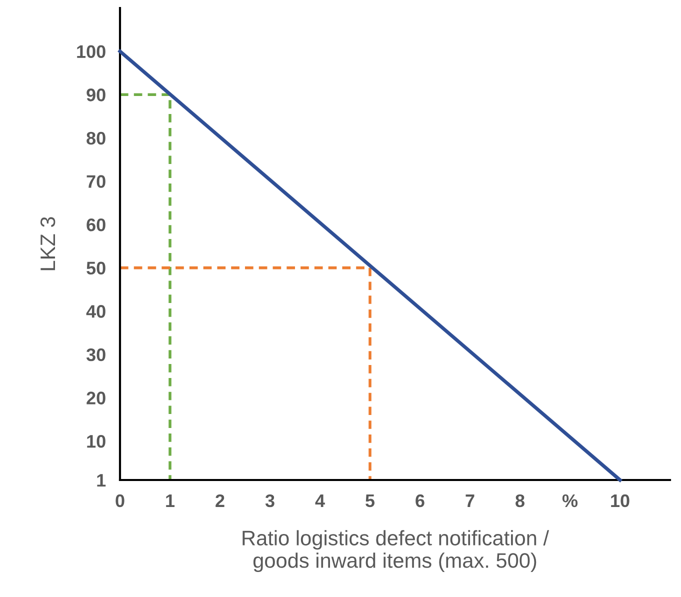 This screenshot has height=597, width=681. What do you see at coordinates (96, 181) in the screenshot?
I see `y-tick-label: 70` at bounding box center [96, 181].